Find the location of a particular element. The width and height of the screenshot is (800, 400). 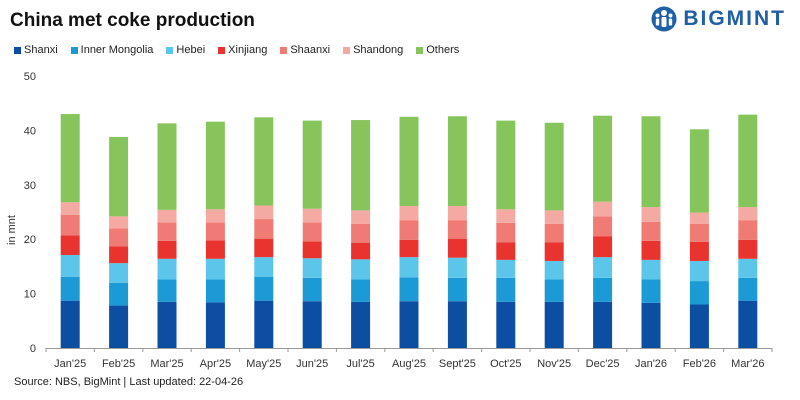

legend-item-others: Others is located at coordinates (437, 50).